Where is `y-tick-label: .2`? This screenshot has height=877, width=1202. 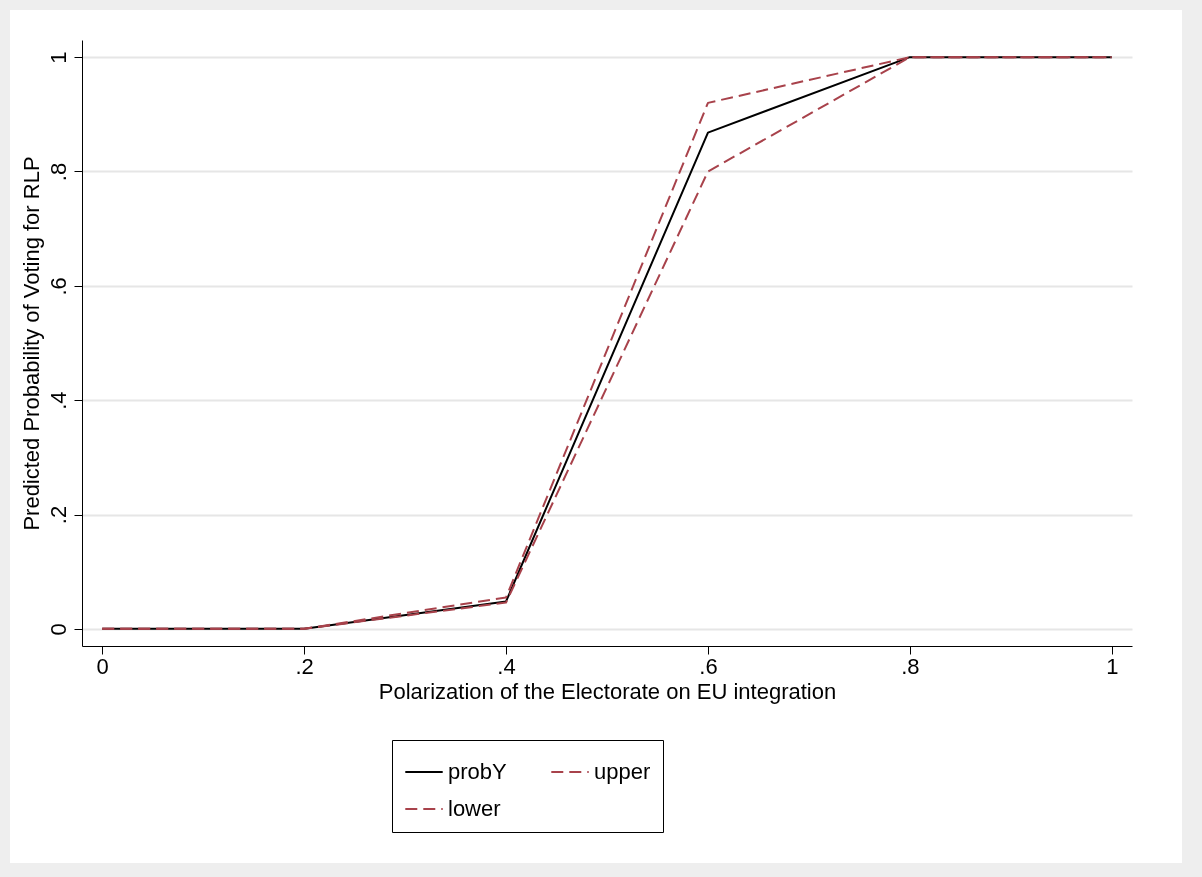
y-tick-label: .2 is located at coordinates (58, 515).